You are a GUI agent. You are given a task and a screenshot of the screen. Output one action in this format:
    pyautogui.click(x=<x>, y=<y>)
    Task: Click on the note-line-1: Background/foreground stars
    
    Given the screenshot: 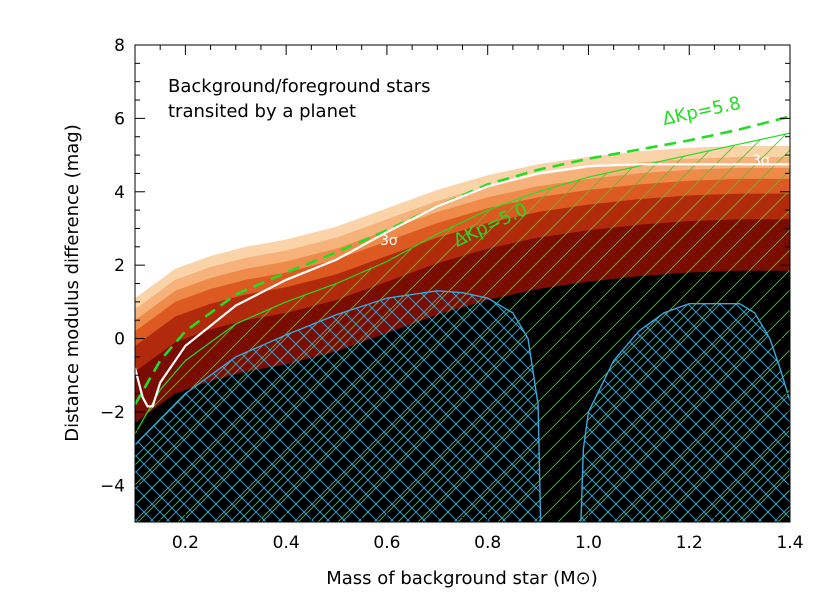 What is the action you would take?
    pyautogui.click(x=299, y=86)
    